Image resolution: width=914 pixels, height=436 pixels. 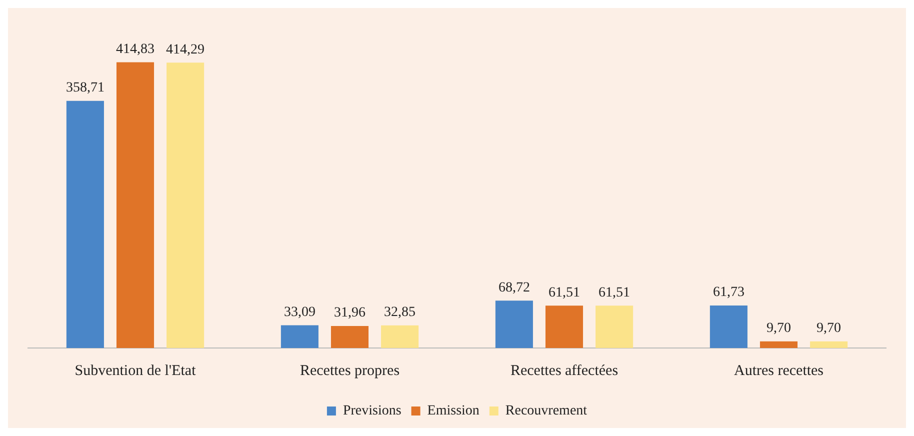 I want to click on x-tick-label: Autres recettes, so click(x=779, y=370).